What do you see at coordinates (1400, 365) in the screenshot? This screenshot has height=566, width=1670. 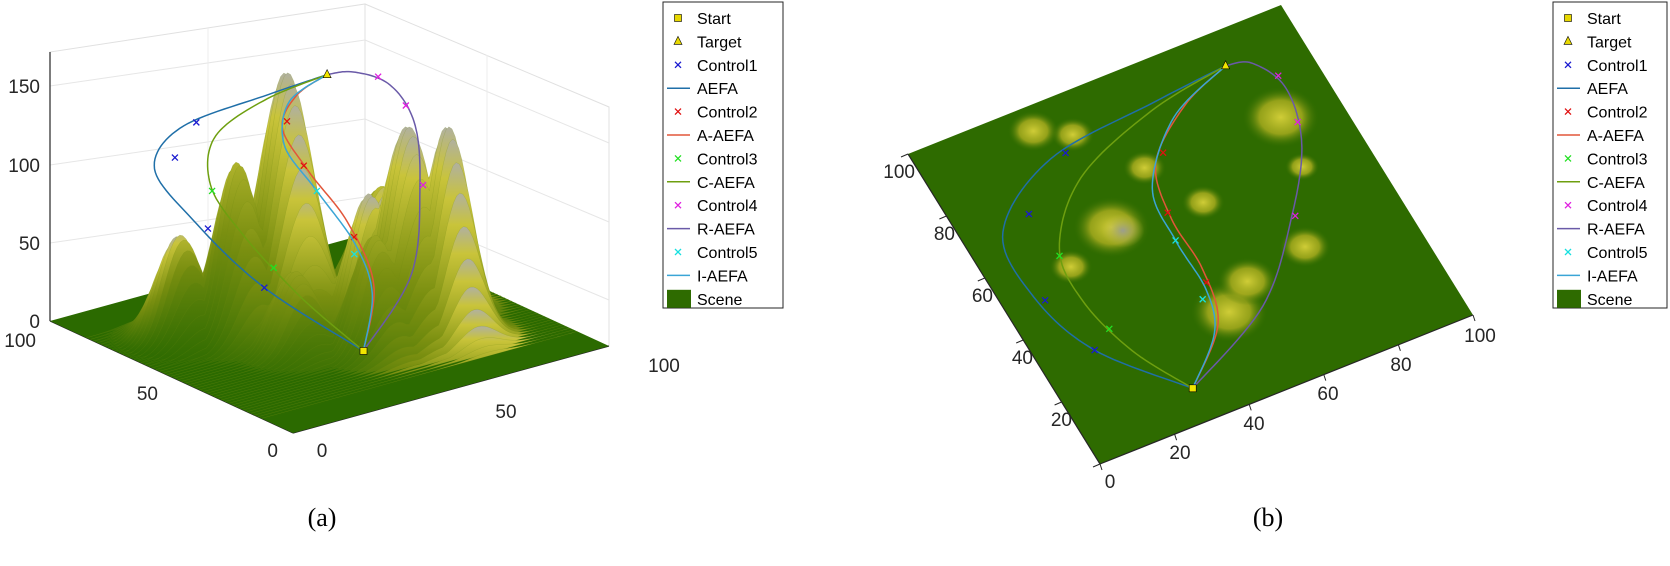 I see `panel-b-x-tick: 80` at bounding box center [1400, 365].